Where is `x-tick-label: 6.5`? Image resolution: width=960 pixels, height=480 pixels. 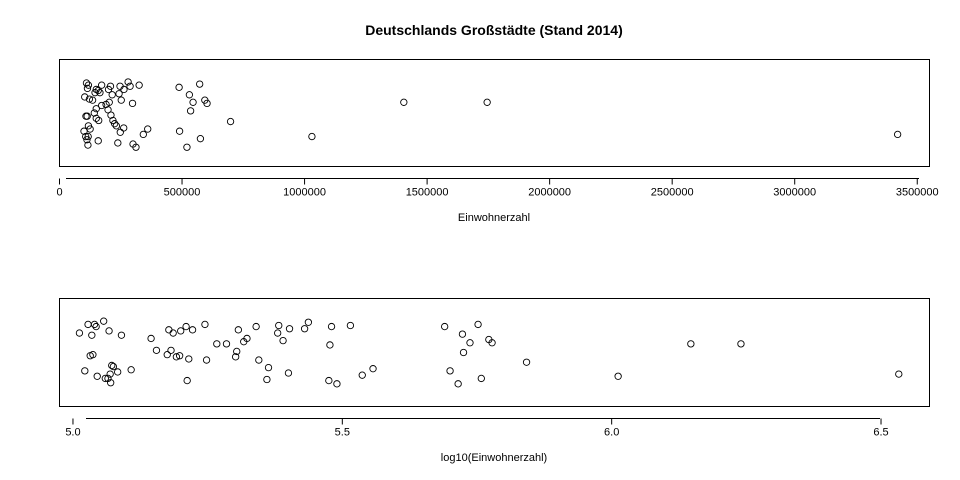 x-tick-label: 6.5 is located at coordinates (880, 433).